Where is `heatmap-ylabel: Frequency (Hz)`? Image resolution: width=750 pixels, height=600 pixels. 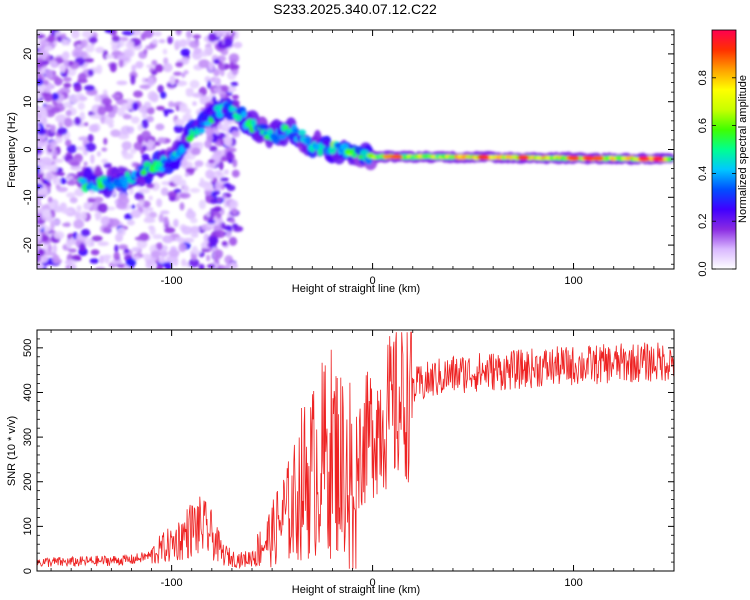
heatmap-ylabel: Frequency (Hz) is located at coordinates (12, 150).